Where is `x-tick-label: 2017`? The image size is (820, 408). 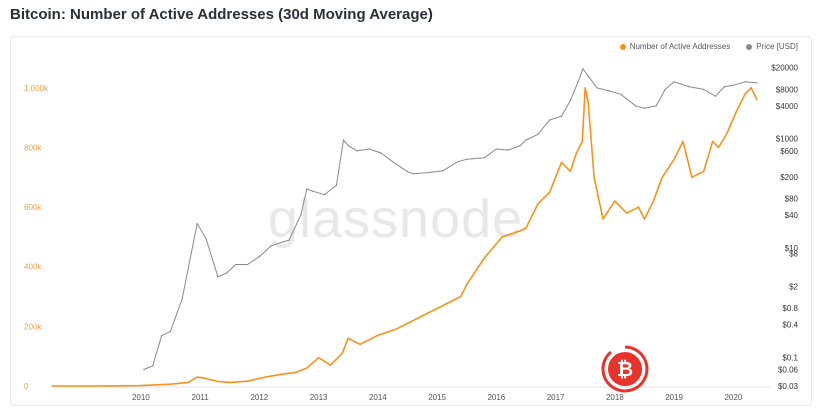 x-tick-label: 2017 is located at coordinates (556, 397).